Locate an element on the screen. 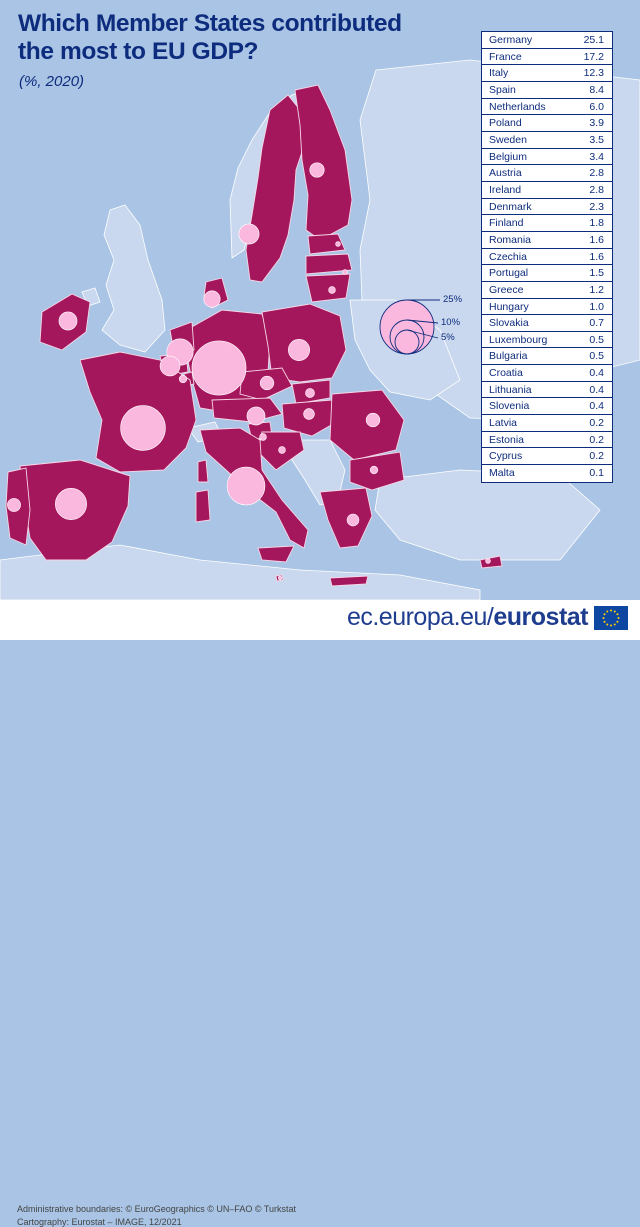 Image resolution: width=640 pixels, height=1227 pixels. brand-name: eurostat is located at coordinates (540, 617).